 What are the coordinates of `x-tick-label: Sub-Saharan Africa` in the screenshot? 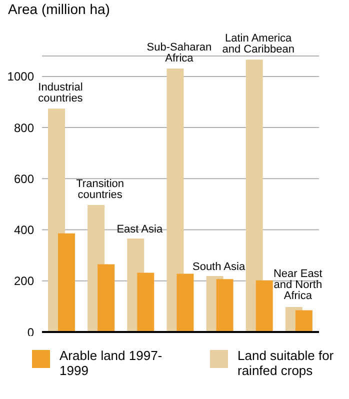 It's located at (179, 53).